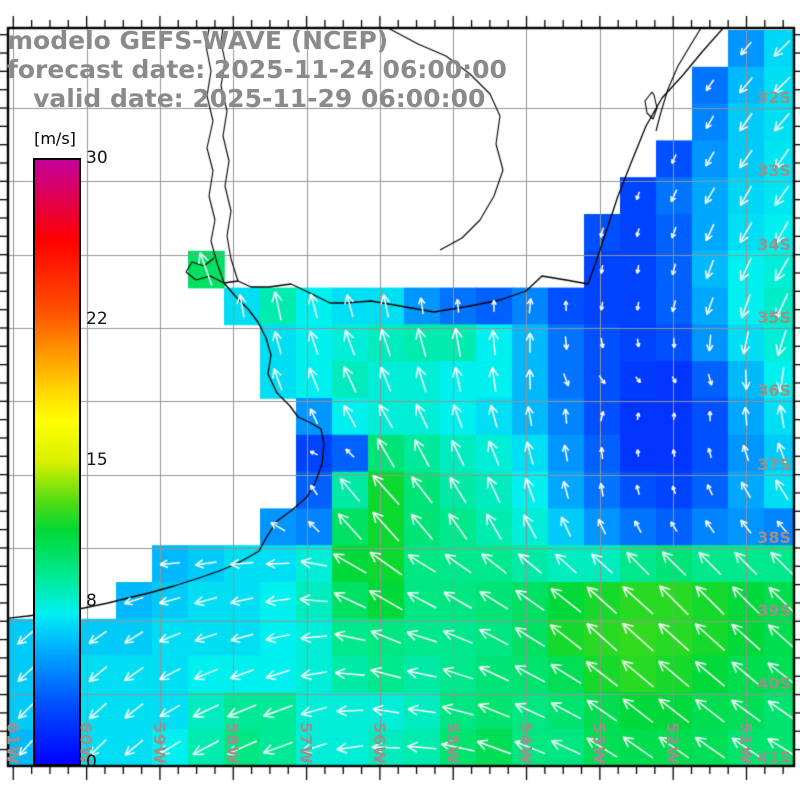  Describe the element at coordinates (672, 743) in the screenshot. I see `longitude-label: 52W` at that location.